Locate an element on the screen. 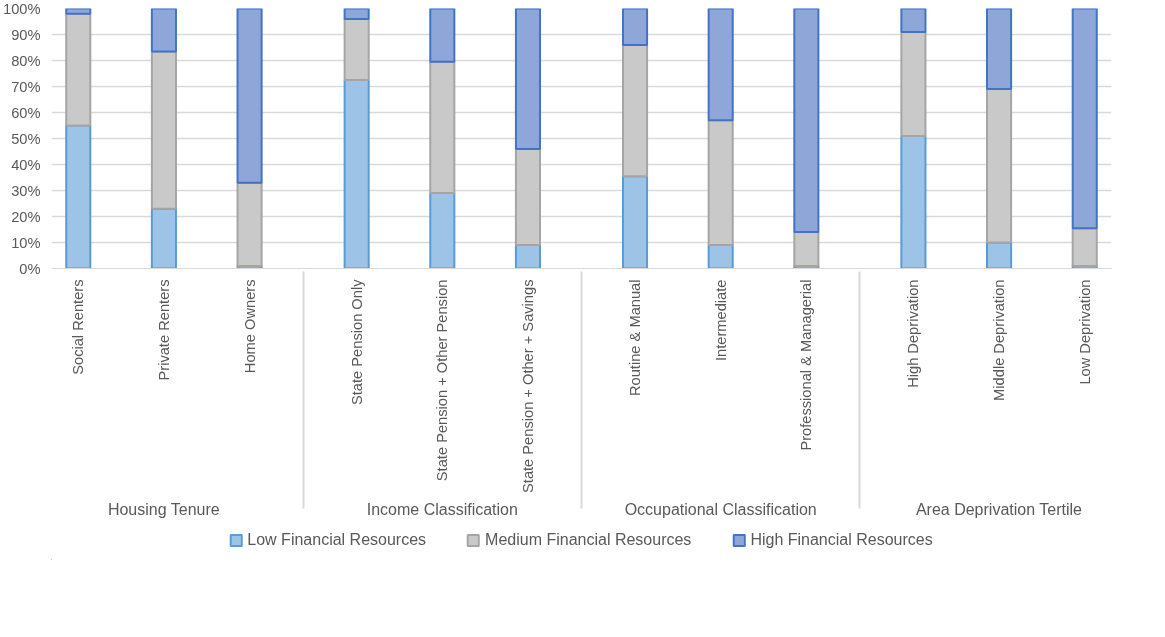  x-tick-label: Middle Deprivation is located at coordinates (999, 340).